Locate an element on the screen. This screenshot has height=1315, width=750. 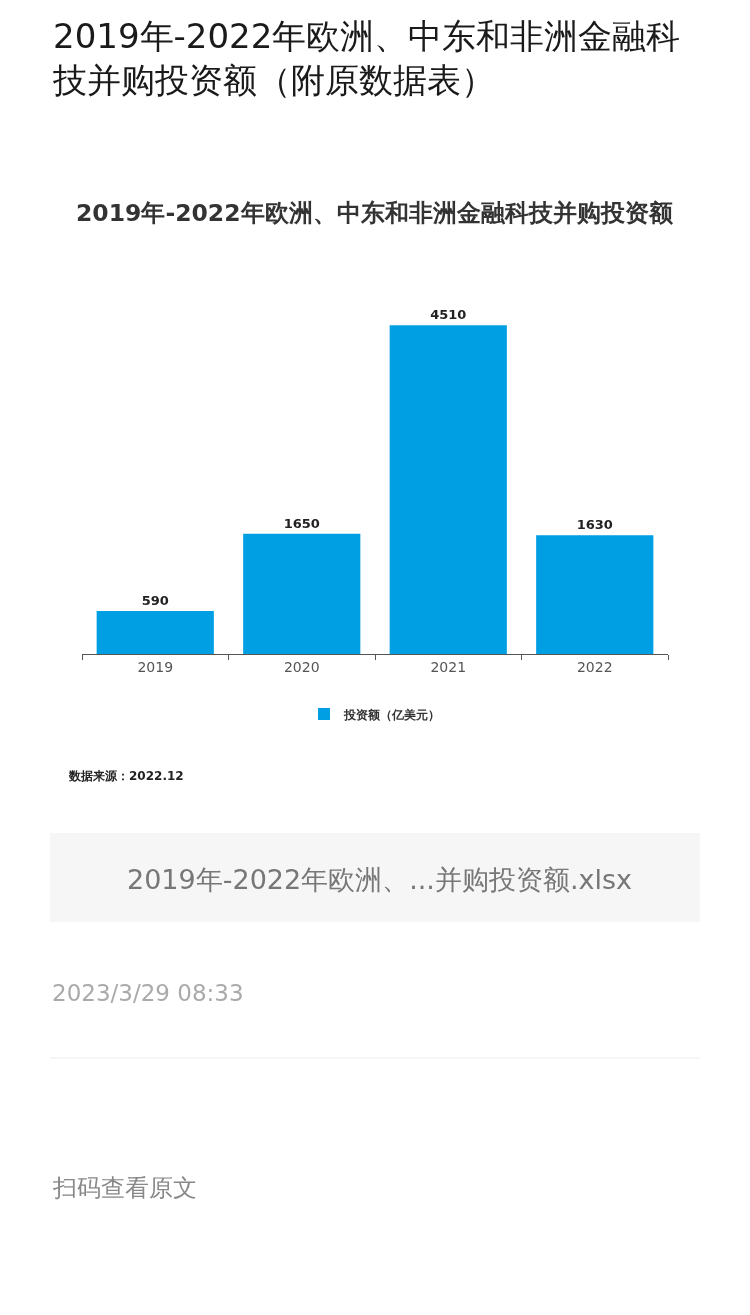
data-label: 1650 is located at coordinates (301, 523).